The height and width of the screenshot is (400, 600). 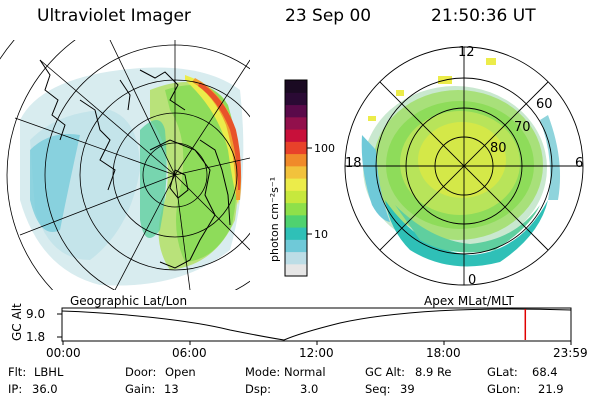 I want to click on info-gcalt-value: 8.9 Re, so click(x=433, y=372).